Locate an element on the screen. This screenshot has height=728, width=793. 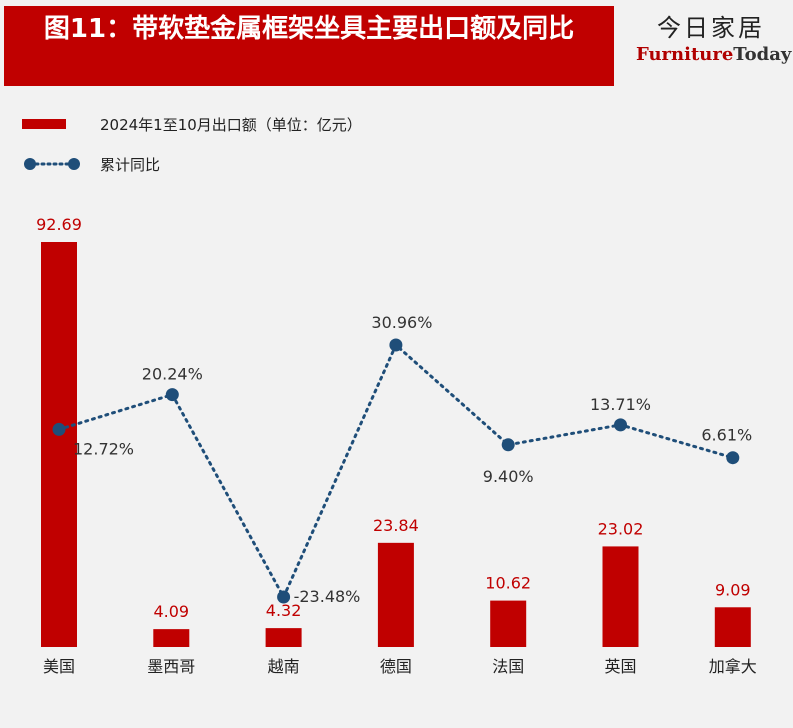
bar-value-label: 23.02 is located at coordinates (621, 528).